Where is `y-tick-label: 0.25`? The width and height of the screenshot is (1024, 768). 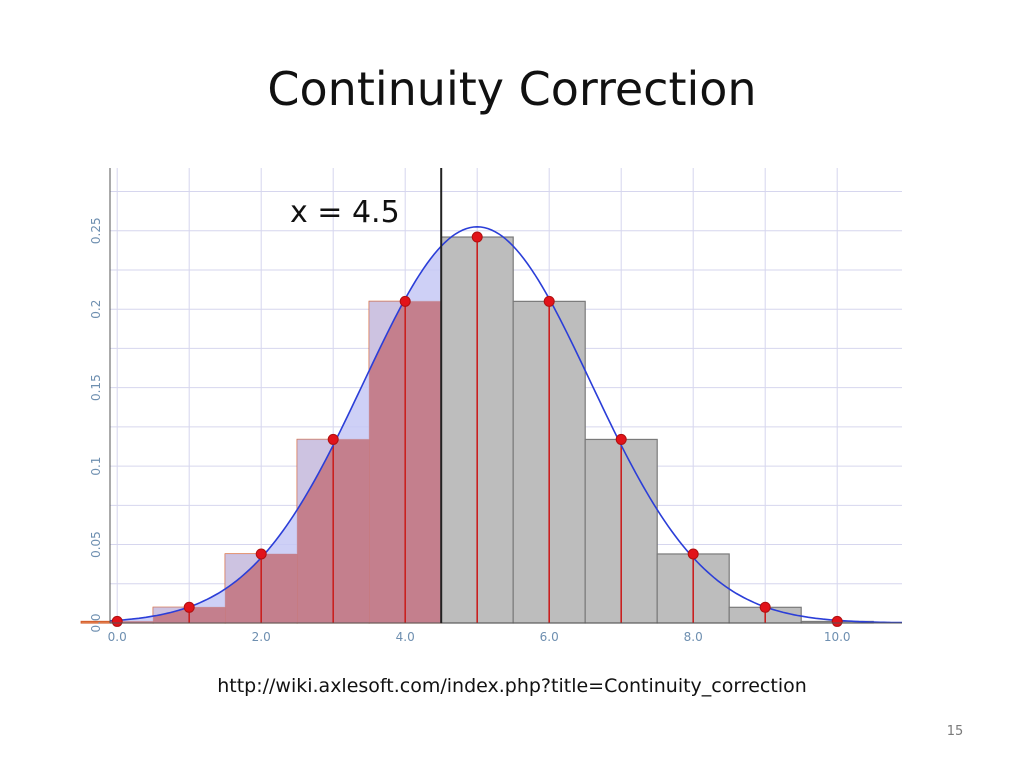
y-tick-label: 0.25 is located at coordinates (96, 230).